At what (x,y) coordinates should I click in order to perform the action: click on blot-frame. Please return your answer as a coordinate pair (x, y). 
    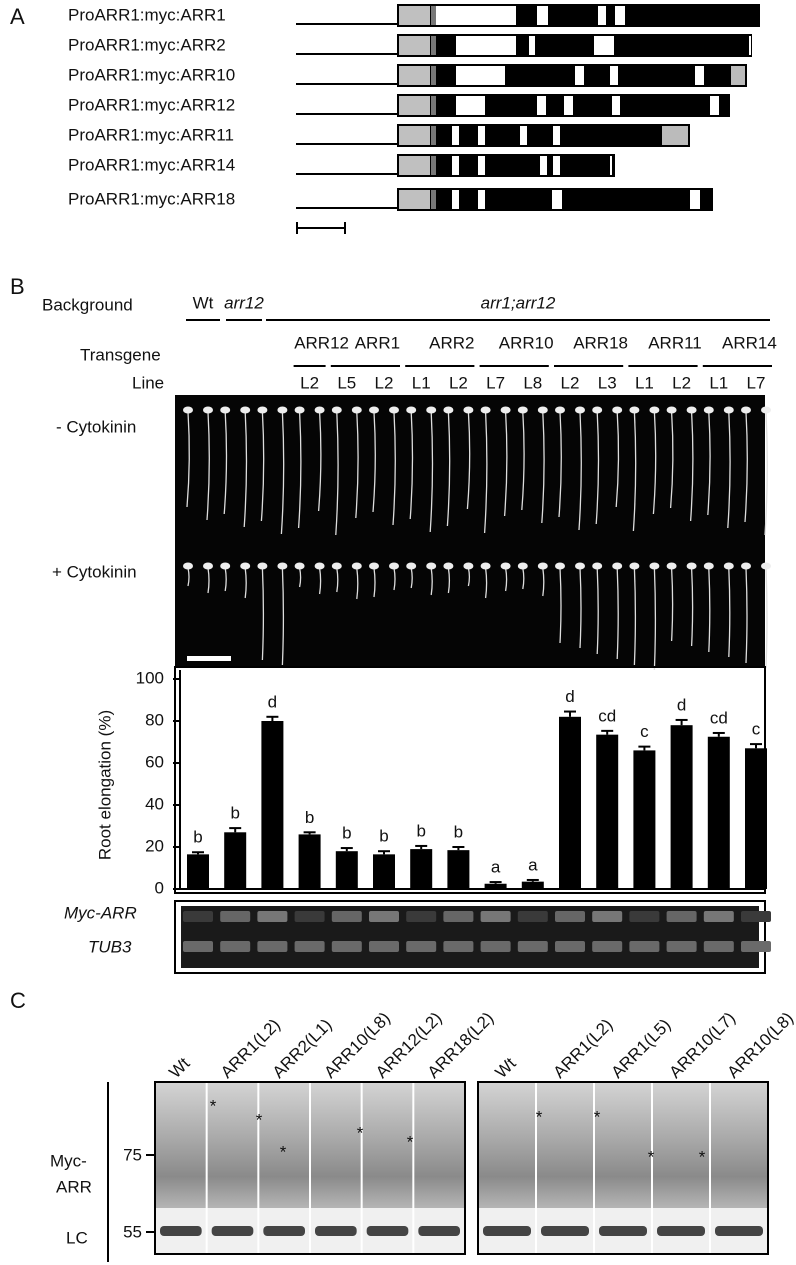
    Looking at the image, I should click on (623, 1168).